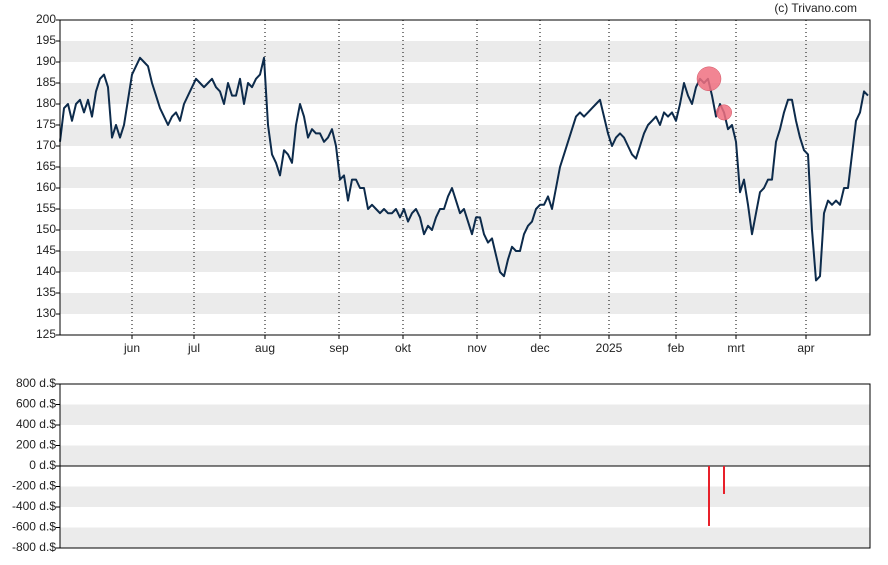 This screenshot has width=888, height=565. I want to click on y-tick-label: 600 d.$, so click(36, 404).